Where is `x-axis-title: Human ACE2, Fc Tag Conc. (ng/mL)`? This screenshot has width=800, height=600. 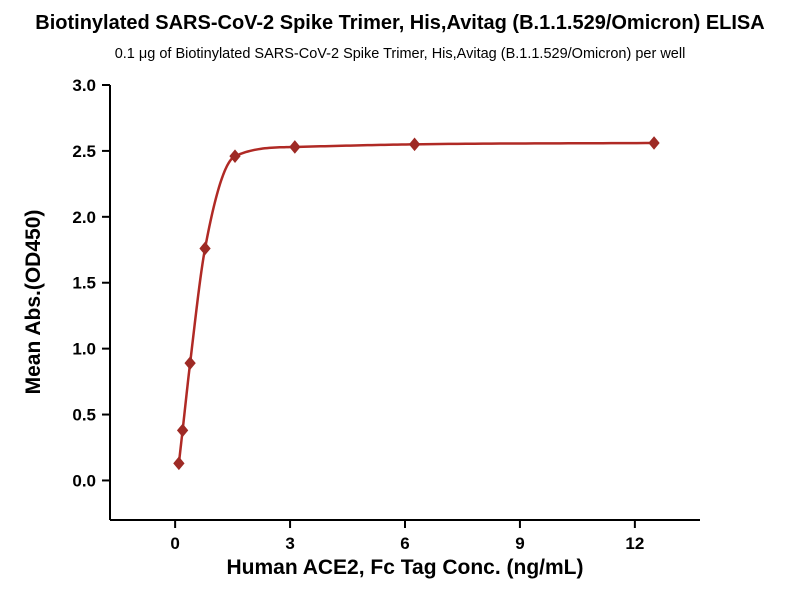 x-axis-title: Human ACE2, Fc Tag Conc. (ng/mL) is located at coordinates (405, 567).